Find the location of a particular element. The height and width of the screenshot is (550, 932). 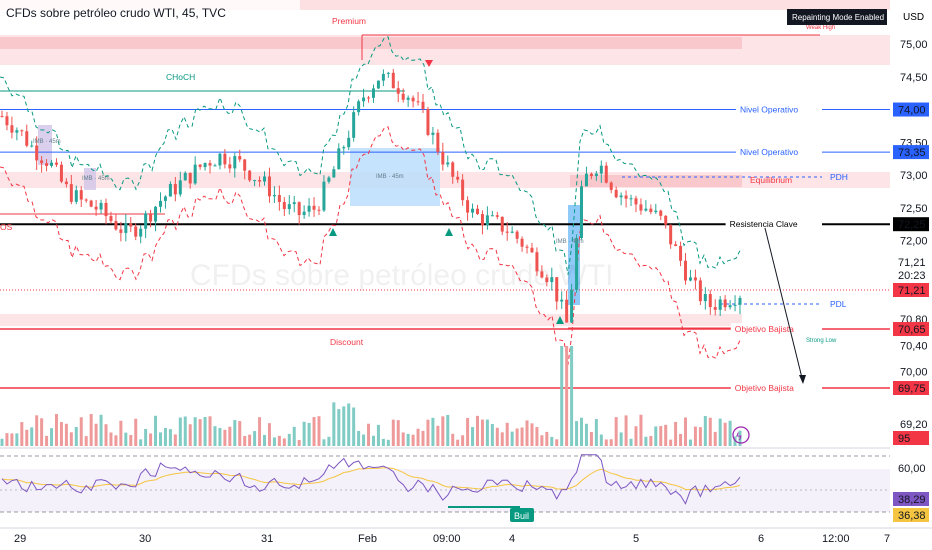

pdh-label: PDH is located at coordinates (839, 177).